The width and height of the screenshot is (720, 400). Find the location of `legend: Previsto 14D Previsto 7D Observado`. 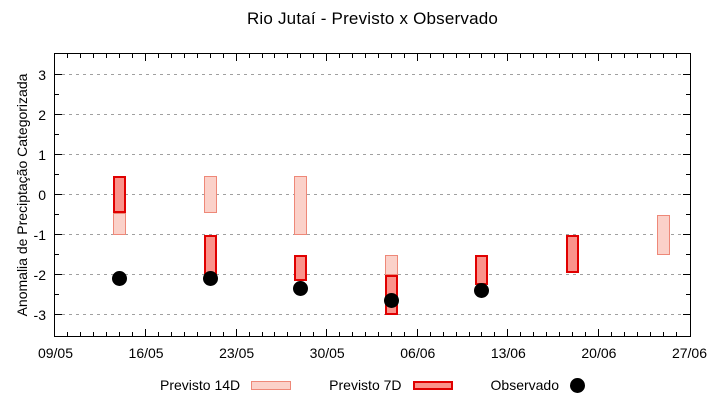

legend: Previsto 14D Previsto 7D Observado is located at coordinates (372, 385).